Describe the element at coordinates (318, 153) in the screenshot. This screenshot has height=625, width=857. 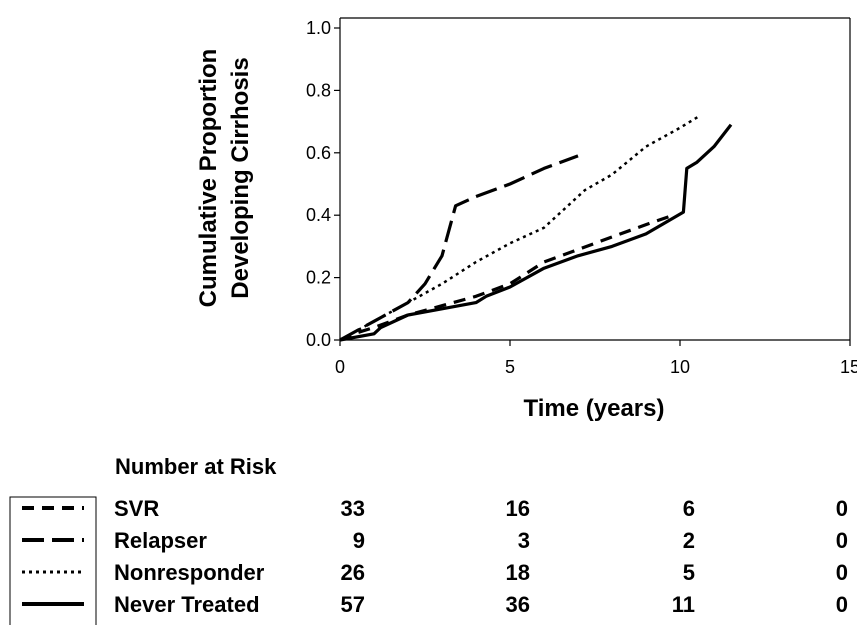
I see `y-tick-label: 0.6` at that location.